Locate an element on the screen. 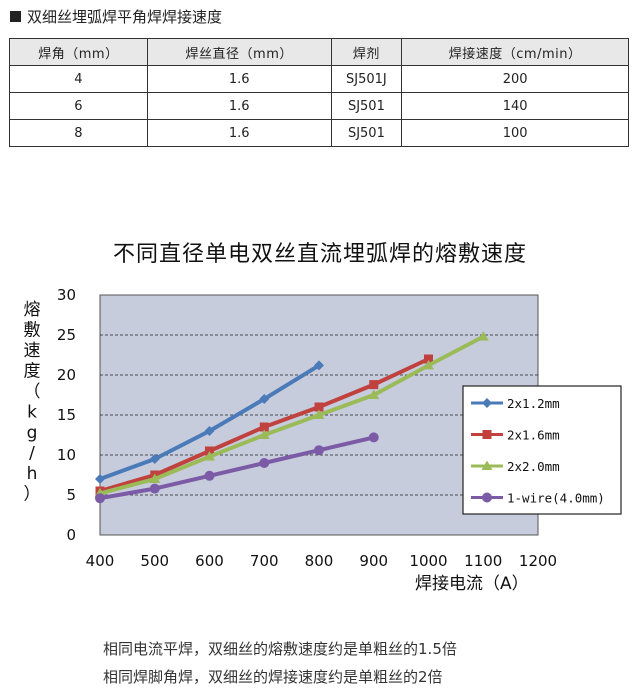 Image resolution: width=640 pixels, height=700 pixels. legend-item: 2x1.2mm is located at coordinates (515, 403).